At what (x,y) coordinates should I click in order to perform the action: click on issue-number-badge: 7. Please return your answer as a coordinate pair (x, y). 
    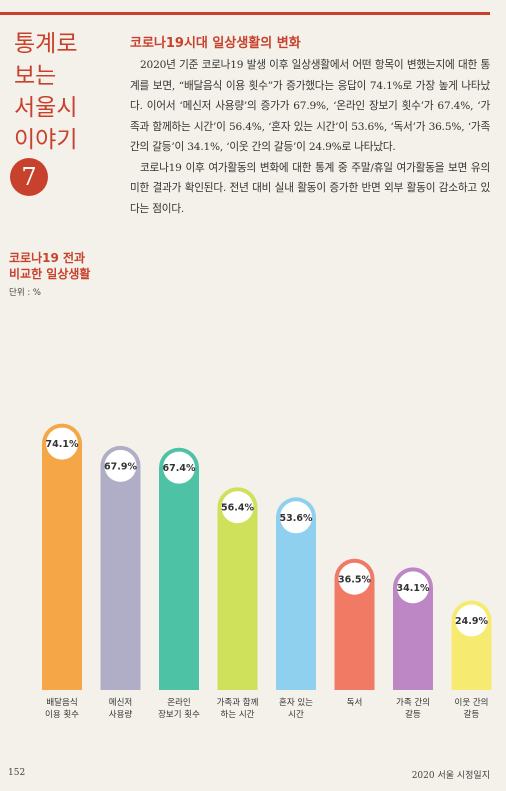
    Looking at the image, I should click on (29, 177).